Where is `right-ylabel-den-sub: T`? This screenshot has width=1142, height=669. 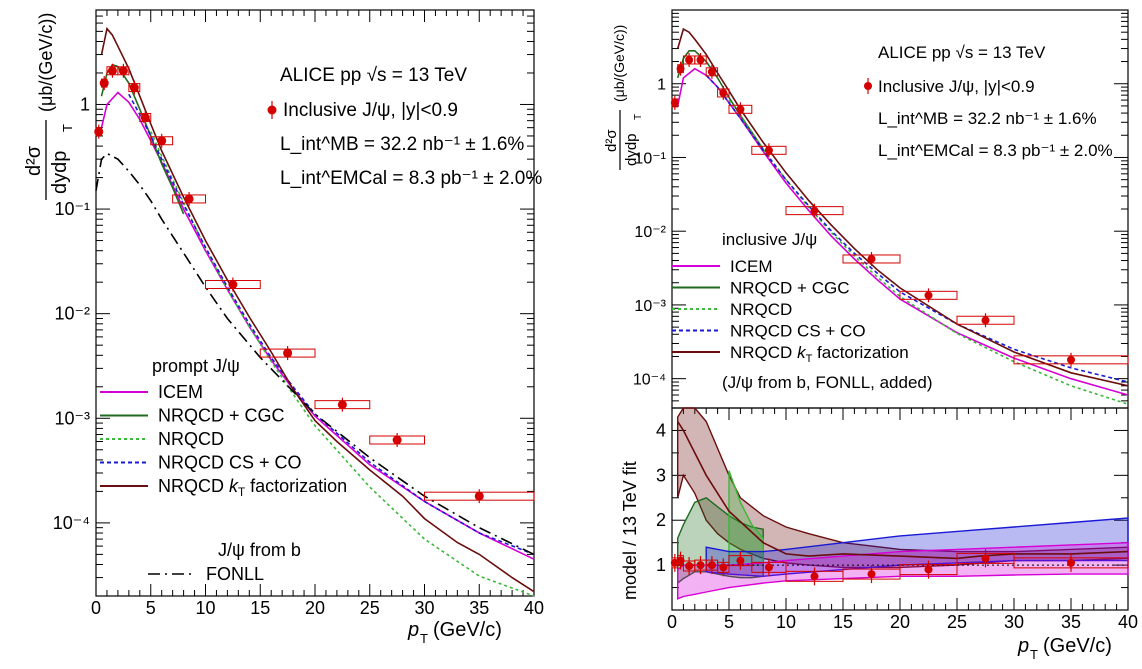 right-ylabel-den-sub: T is located at coordinates (638, 117).